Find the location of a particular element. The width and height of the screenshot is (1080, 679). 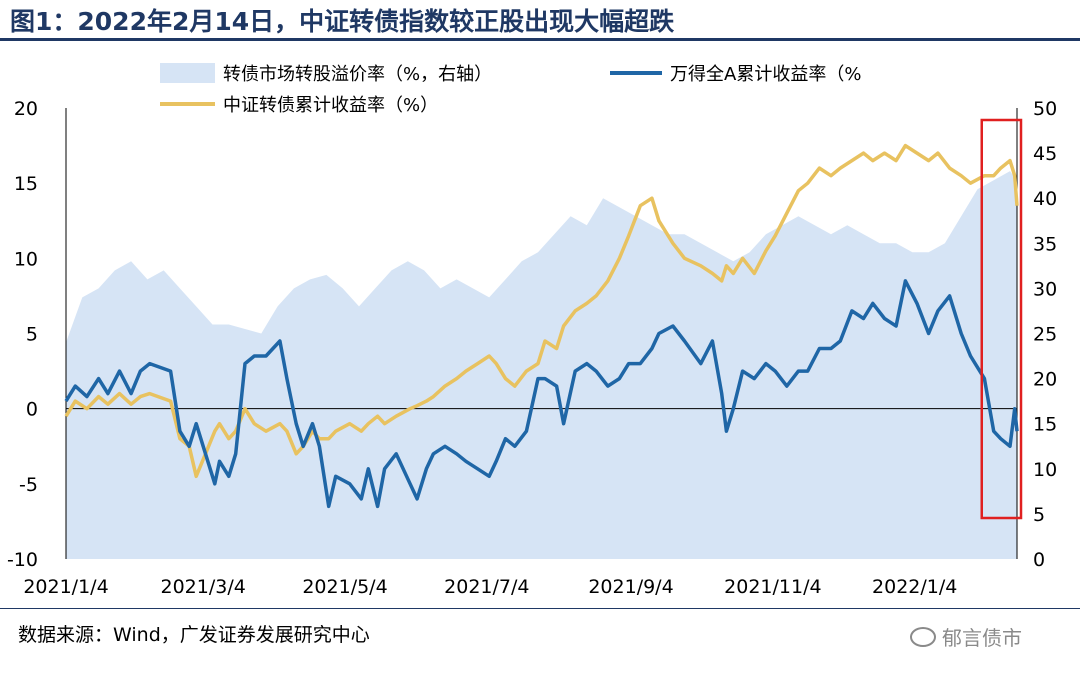

x-tick-label: 2021/3/4 is located at coordinates (203, 587).